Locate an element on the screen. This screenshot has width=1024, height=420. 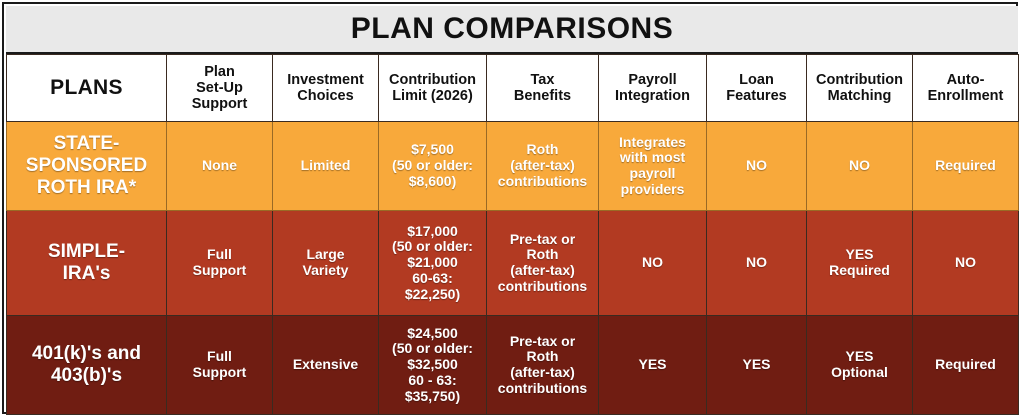
matching-cell: NO is located at coordinates (859, 166).